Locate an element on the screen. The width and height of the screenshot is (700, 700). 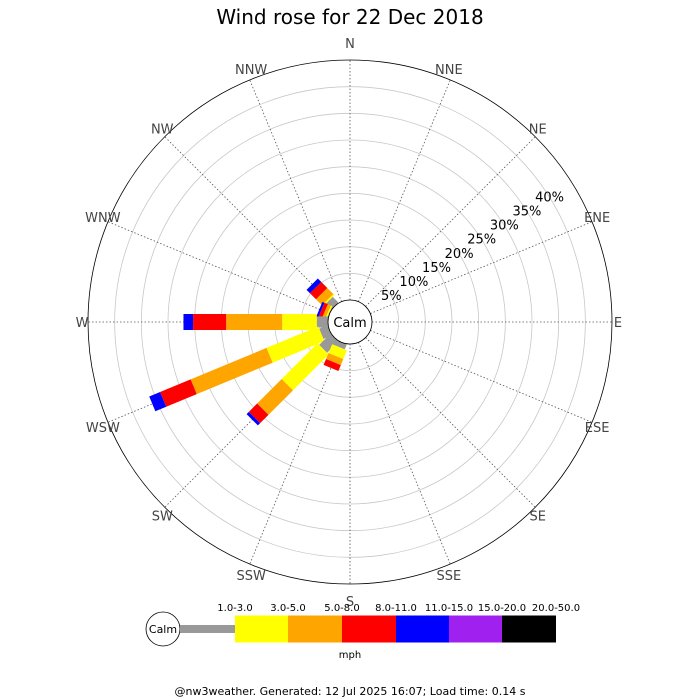
calm-circle is located at coordinates (350, 322).